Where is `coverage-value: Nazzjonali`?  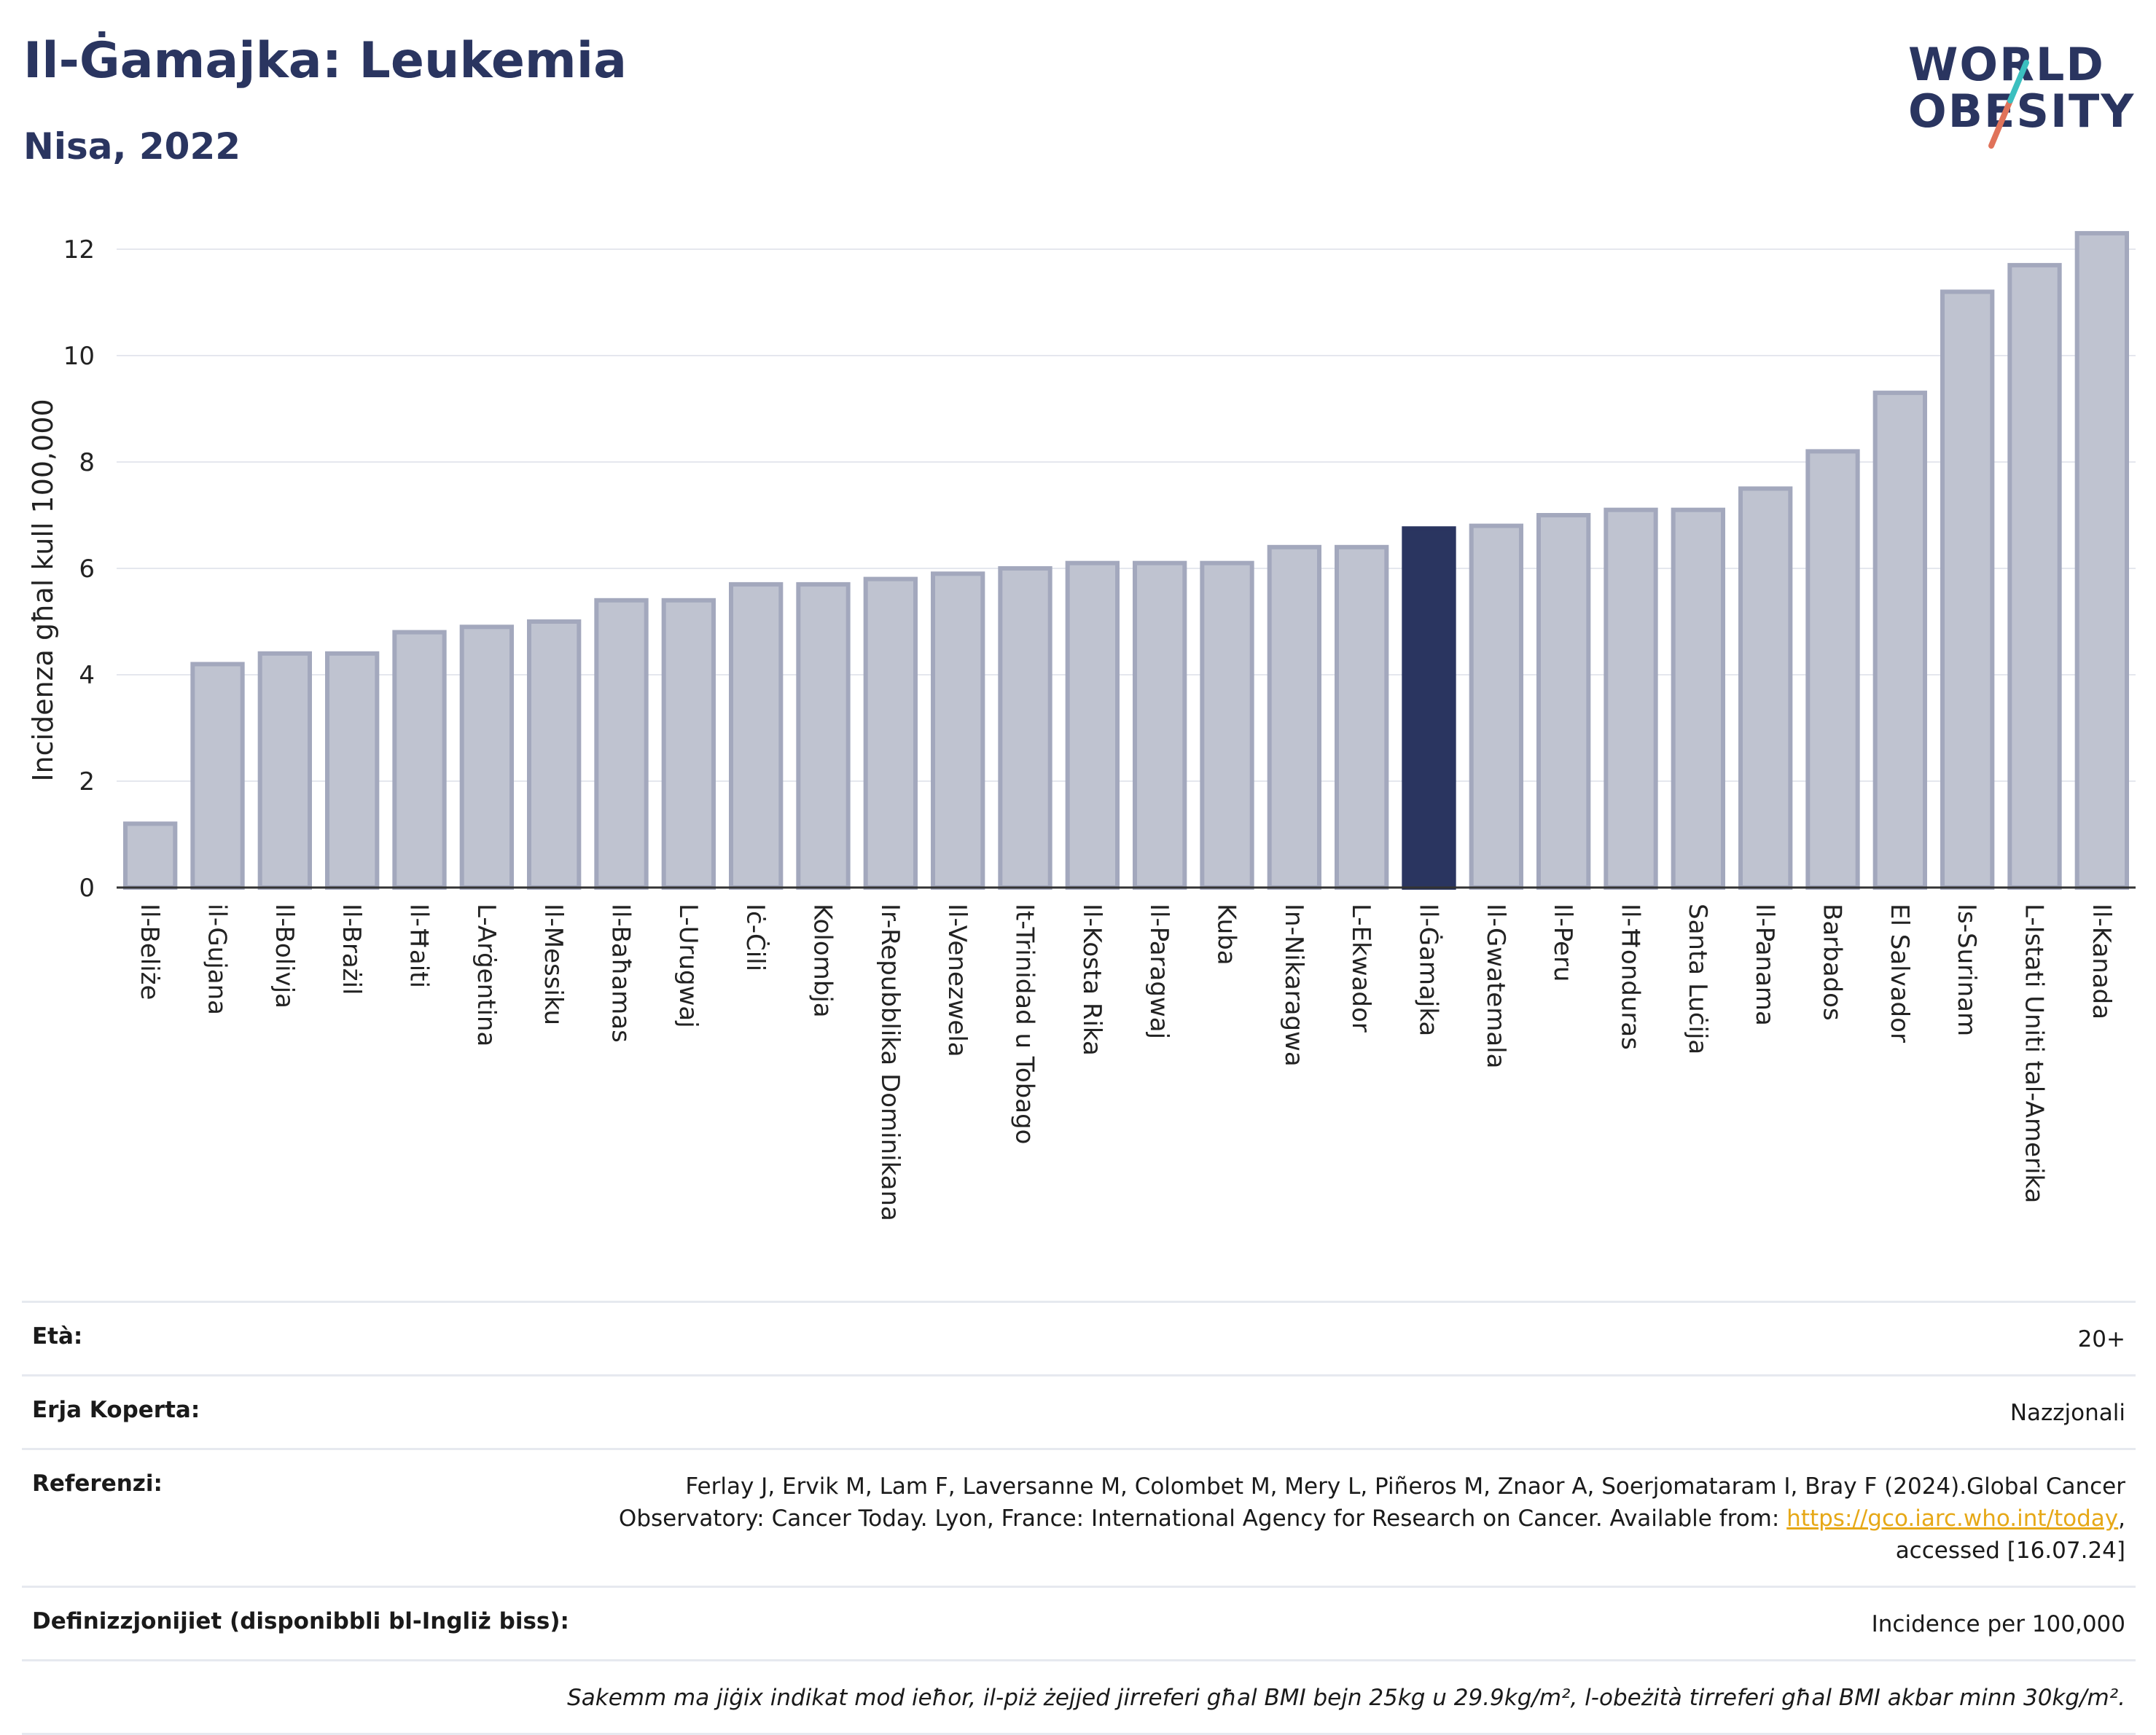
coverage-value: Nazzjonali is located at coordinates (2067, 1413).